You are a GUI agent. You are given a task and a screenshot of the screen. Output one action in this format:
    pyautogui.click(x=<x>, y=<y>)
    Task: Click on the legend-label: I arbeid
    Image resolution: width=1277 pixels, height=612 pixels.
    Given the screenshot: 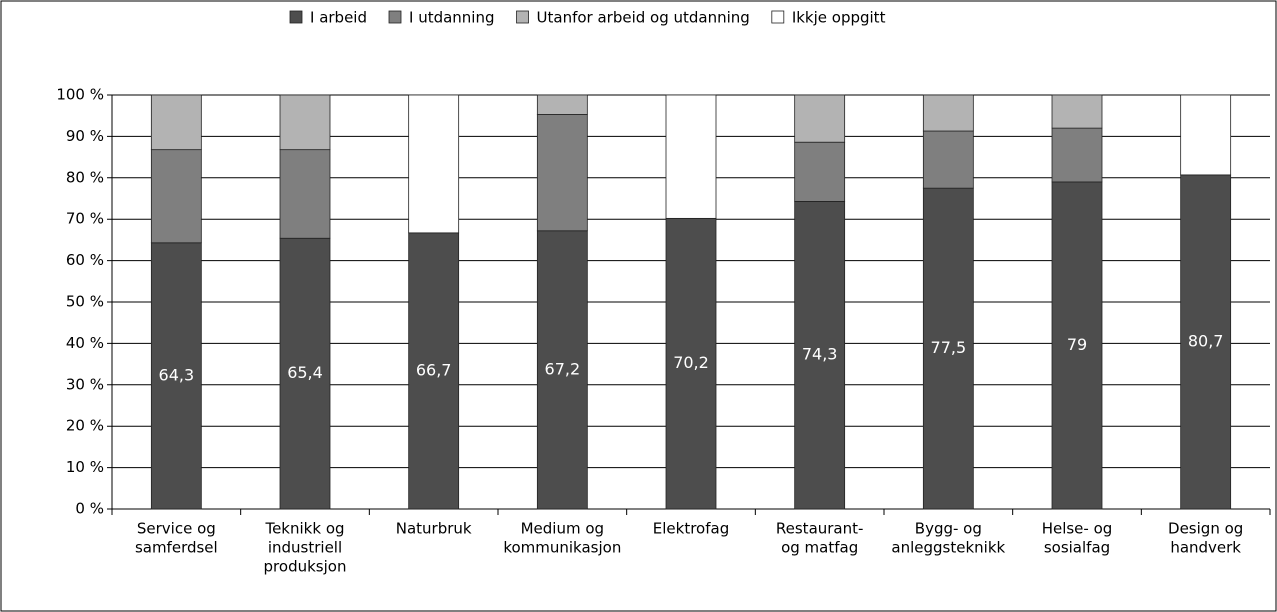 What is the action you would take?
    pyautogui.click(x=338, y=18)
    